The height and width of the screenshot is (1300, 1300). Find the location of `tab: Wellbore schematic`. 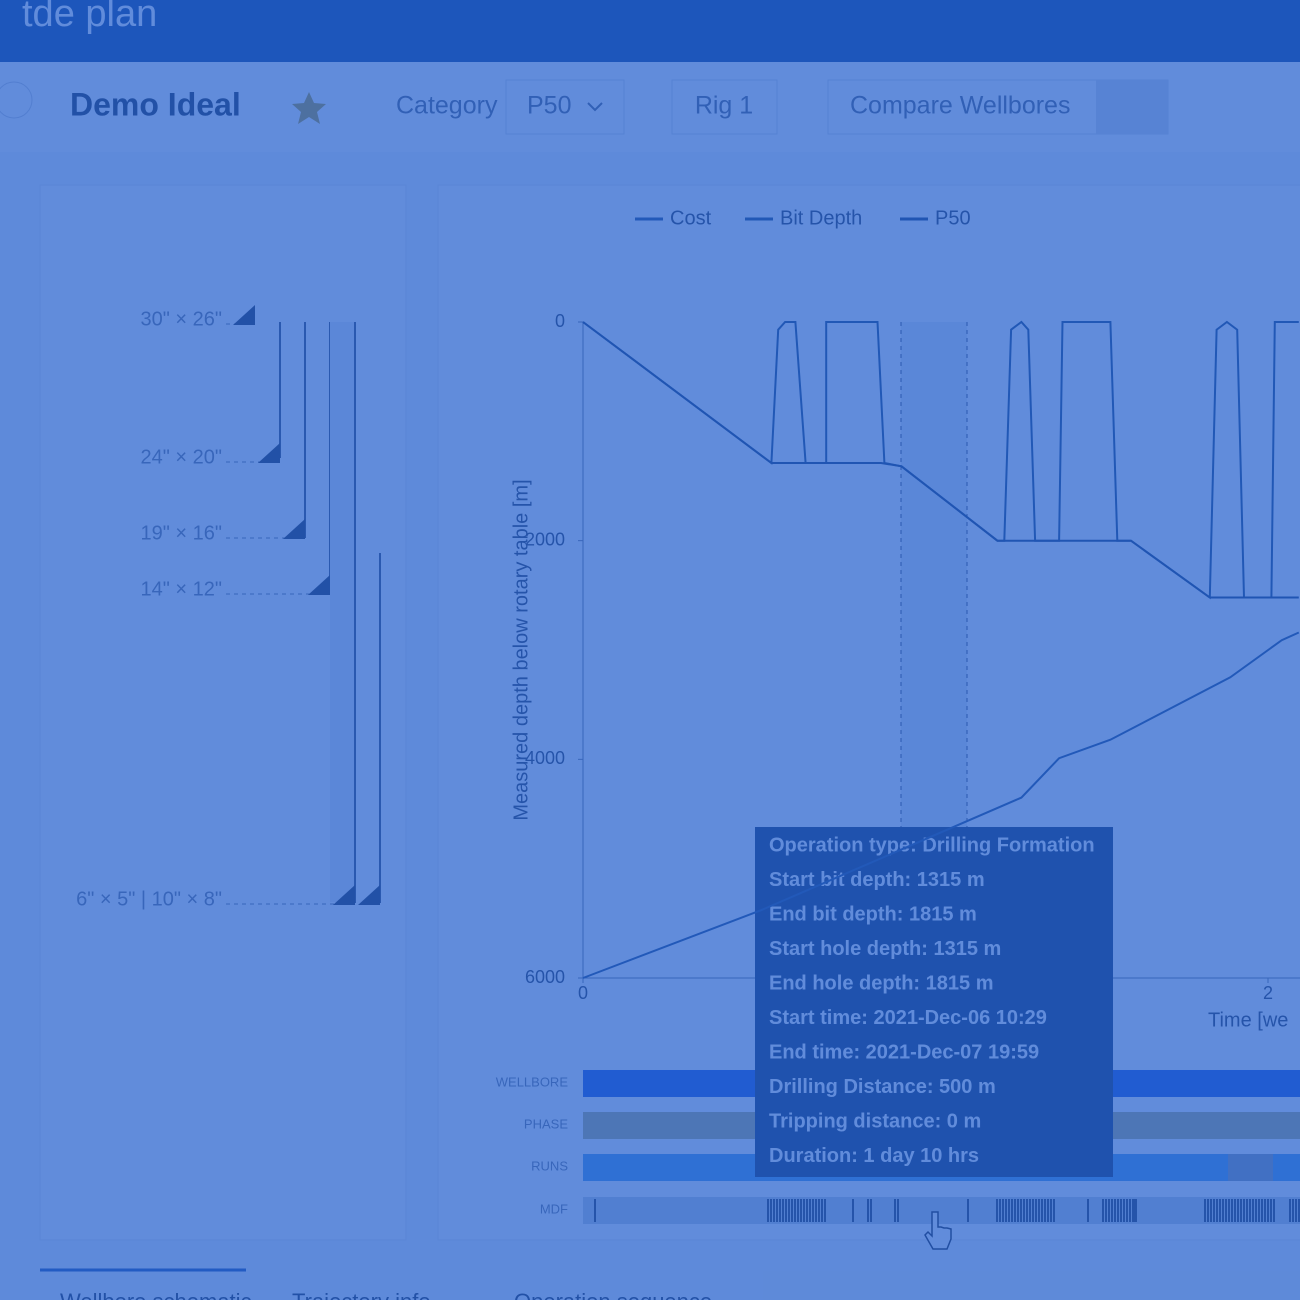

tab: Wellbore schematic is located at coordinates (156, 1294).